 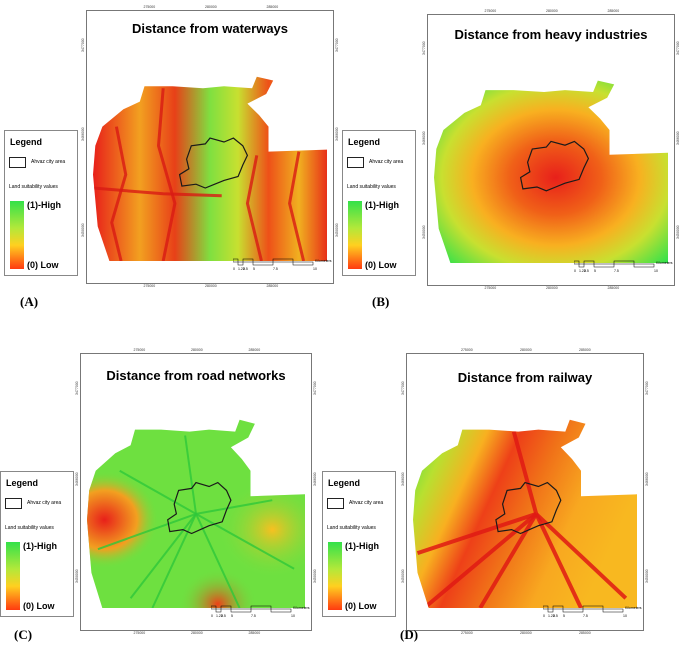 What do you see at coordinates (301, 608) in the screenshot?
I see `scale-unit: Kilometers` at bounding box center [301, 608].